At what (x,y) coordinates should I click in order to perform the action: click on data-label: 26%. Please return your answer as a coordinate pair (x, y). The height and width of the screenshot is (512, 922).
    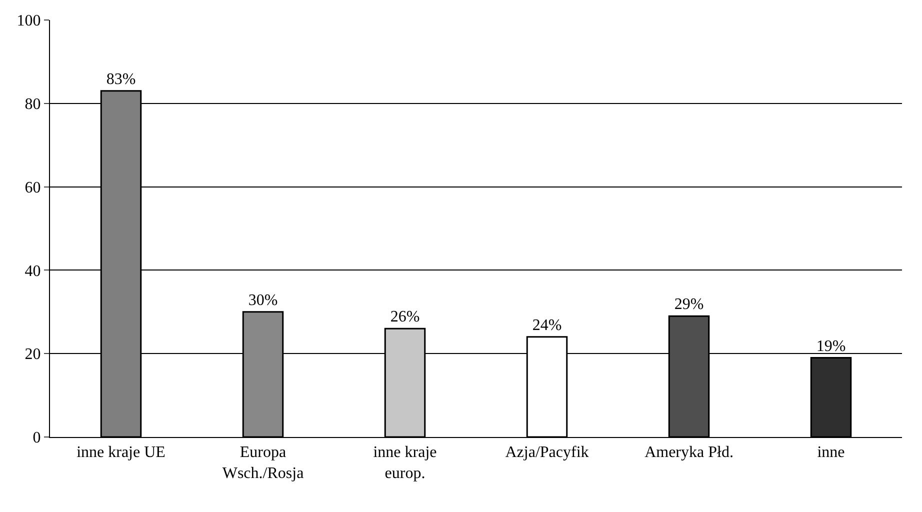
    Looking at the image, I should click on (405, 317).